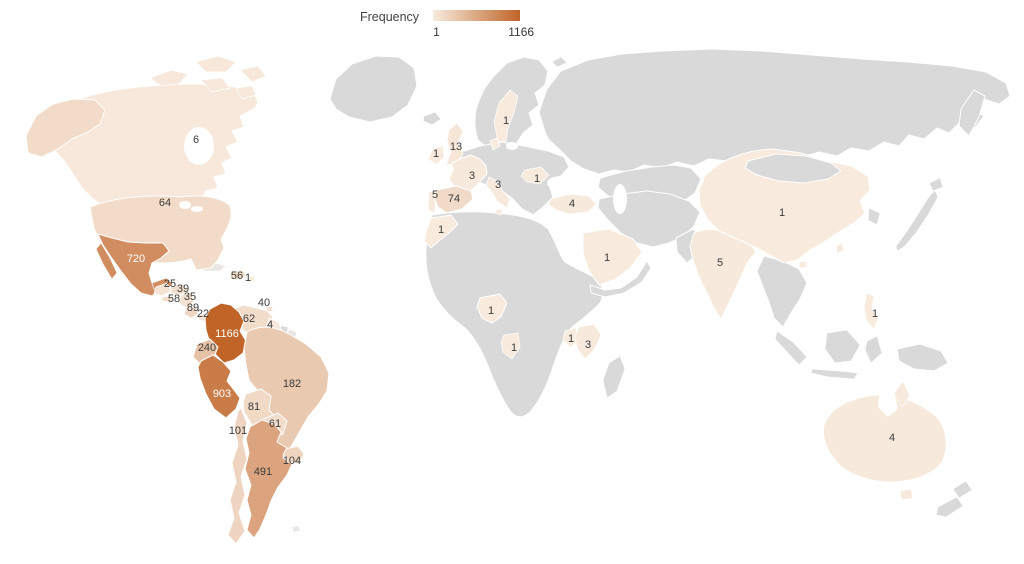  What do you see at coordinates (498, 196) in the screenshot?
I see `country-italy` at bounding box center [498, 196].